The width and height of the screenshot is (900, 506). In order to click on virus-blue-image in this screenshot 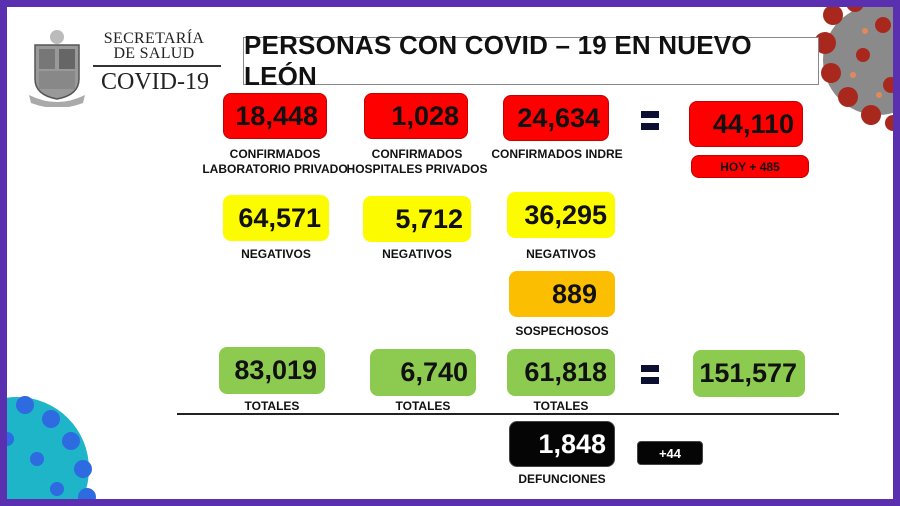, I will do `click(51, 447)`.